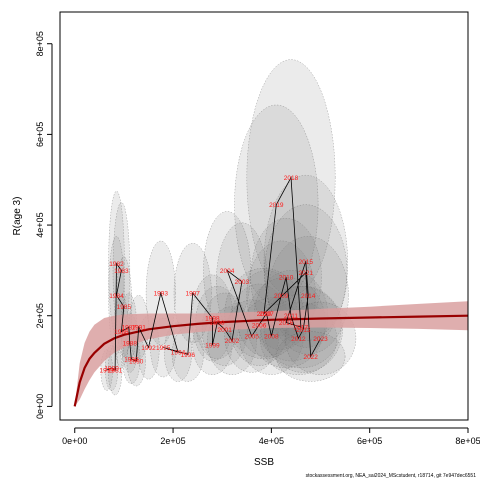  What do you see at coordinates (131, 359) in the screenshot?
I see `year-label-1989: 1989` at bounding box center [131, 359].